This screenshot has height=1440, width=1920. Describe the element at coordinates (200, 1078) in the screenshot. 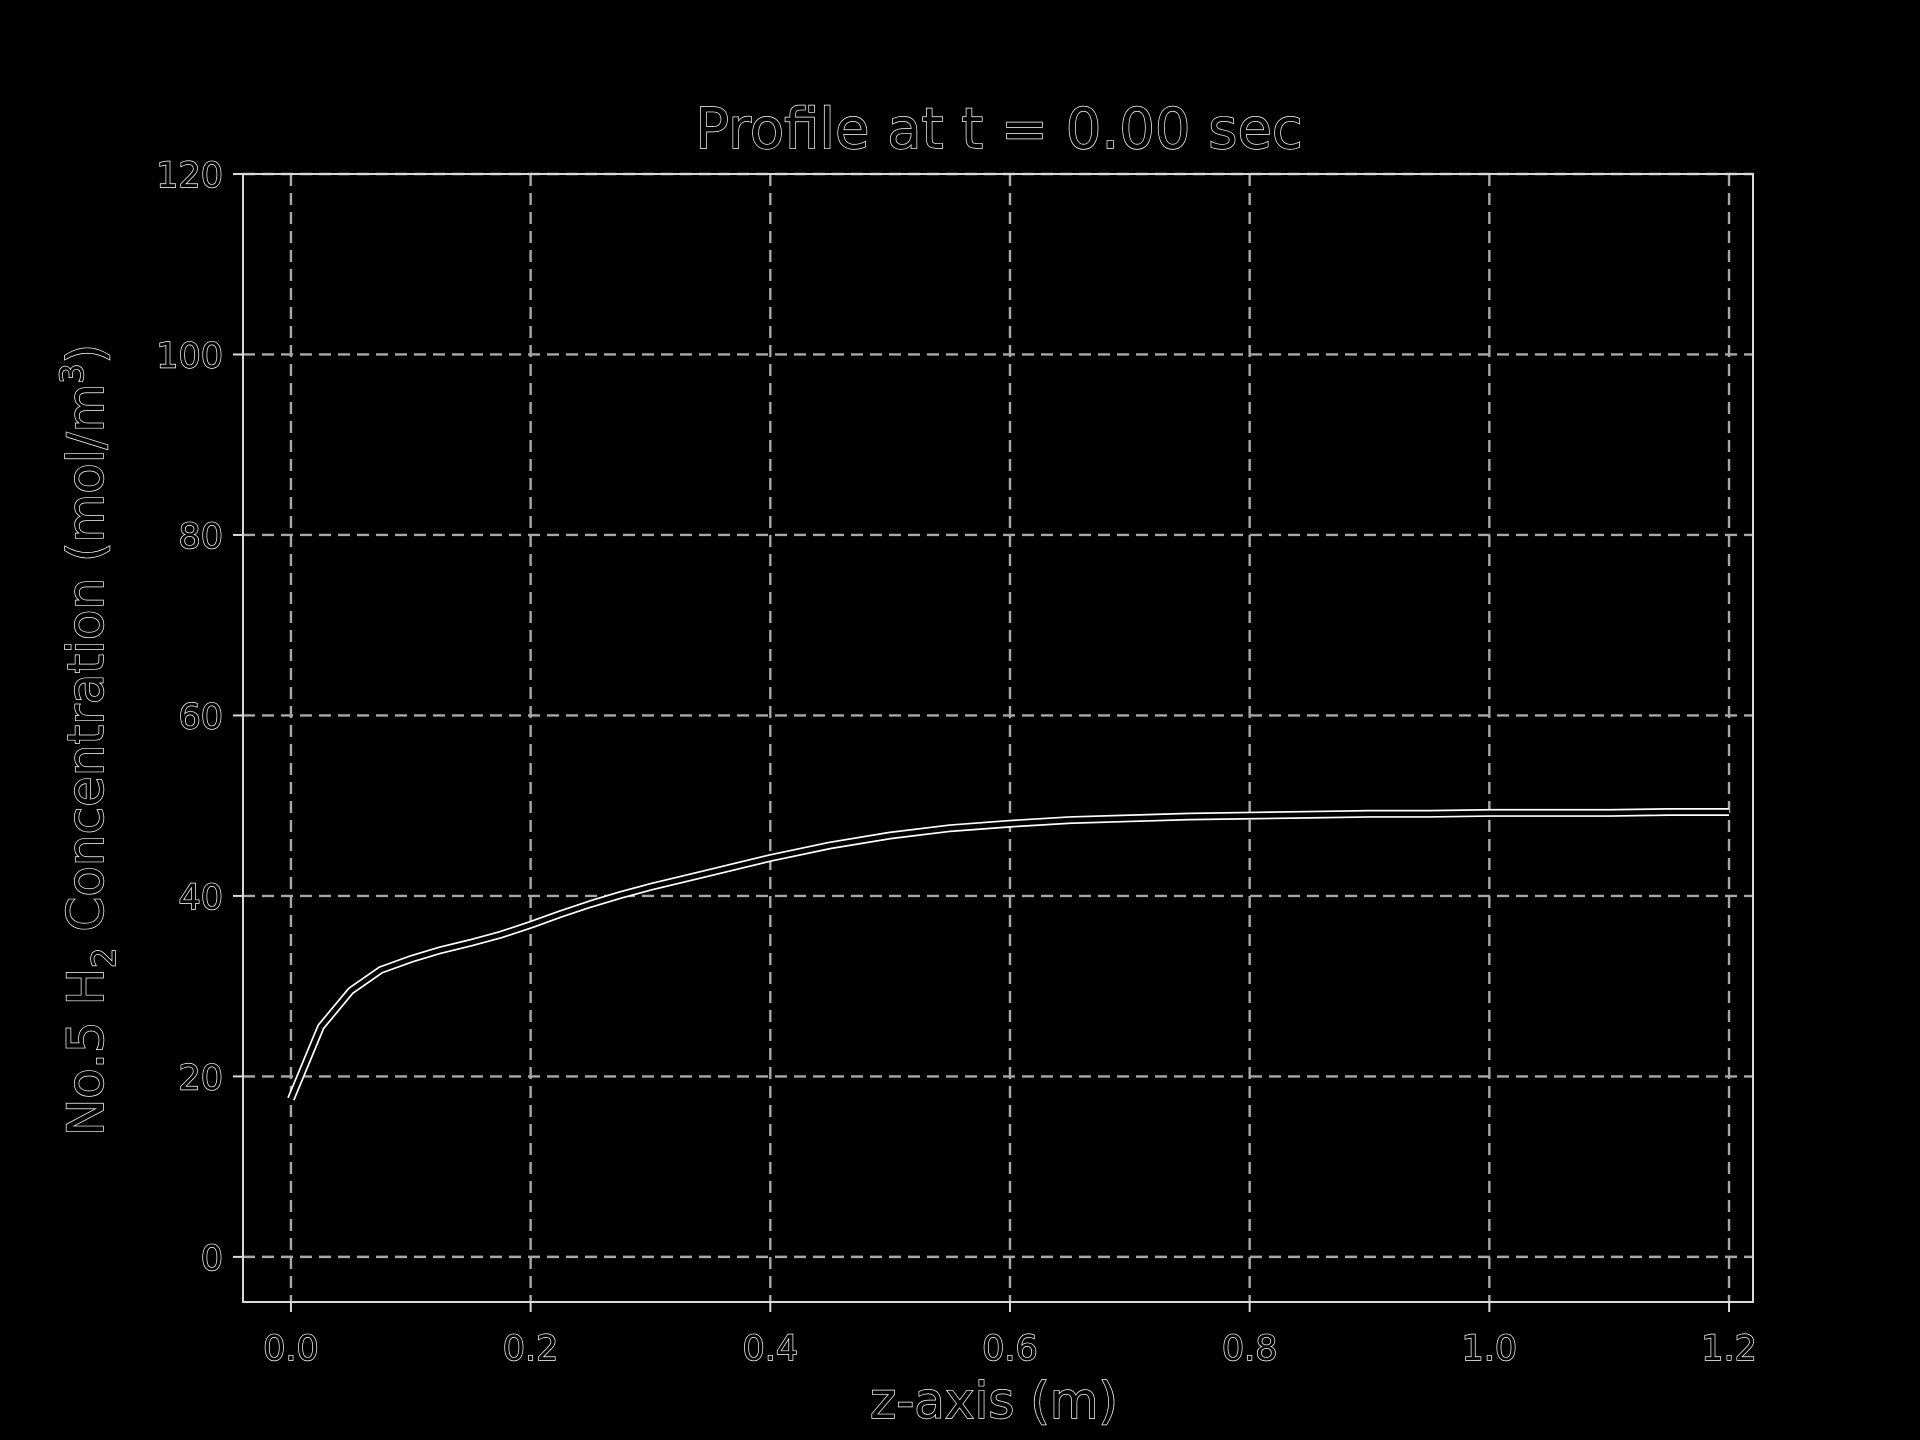

I see `y-tick-label: 20` at that location.